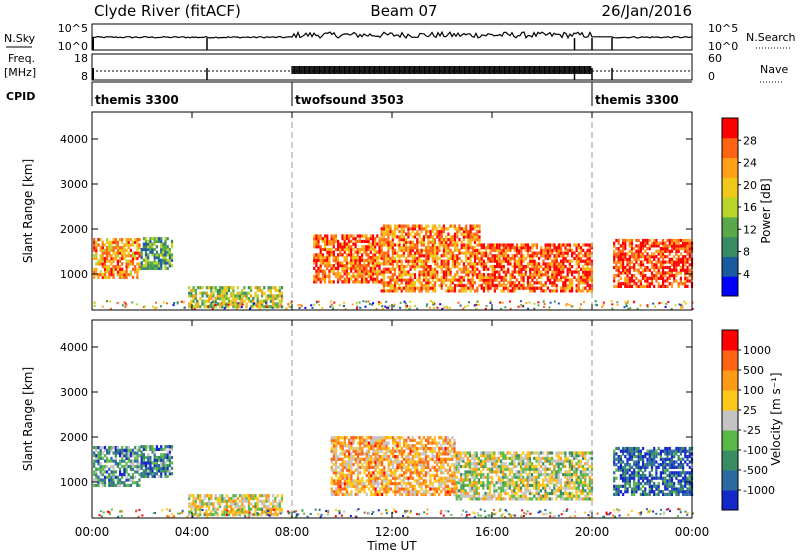 Image resolution: width=800 pixels, height=558 pixels. What do you see at coordinates (73, 28) in the screenshot?
I see `sky-left-tick-high: 10^5` at bounding box center [73, 28].